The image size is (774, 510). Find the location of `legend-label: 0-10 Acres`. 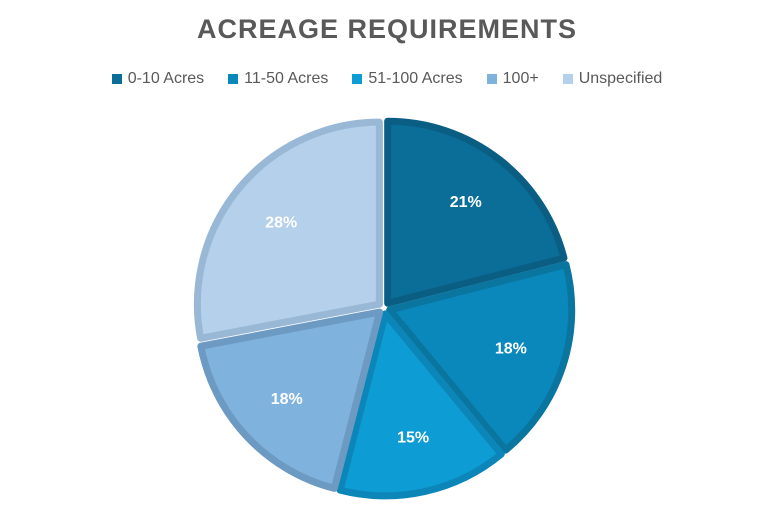

legend-label: 0-10 Acres is located at coordinates (166, 78).